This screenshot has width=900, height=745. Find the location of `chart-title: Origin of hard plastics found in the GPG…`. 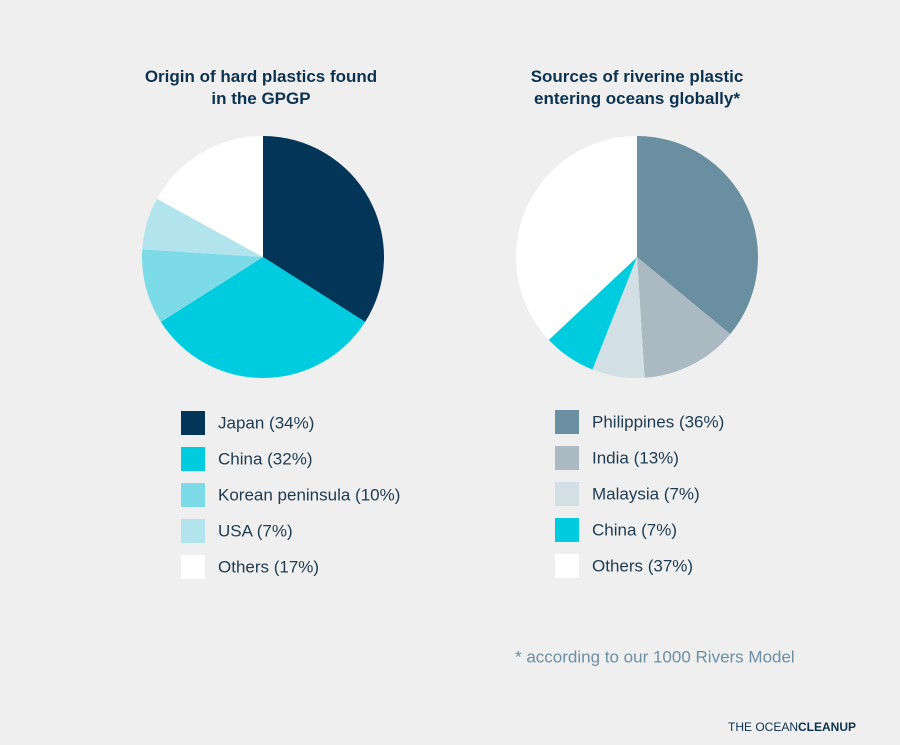

chart-title: Origin of hard plastics found in the GPG… is located at coordinates (261, 87).